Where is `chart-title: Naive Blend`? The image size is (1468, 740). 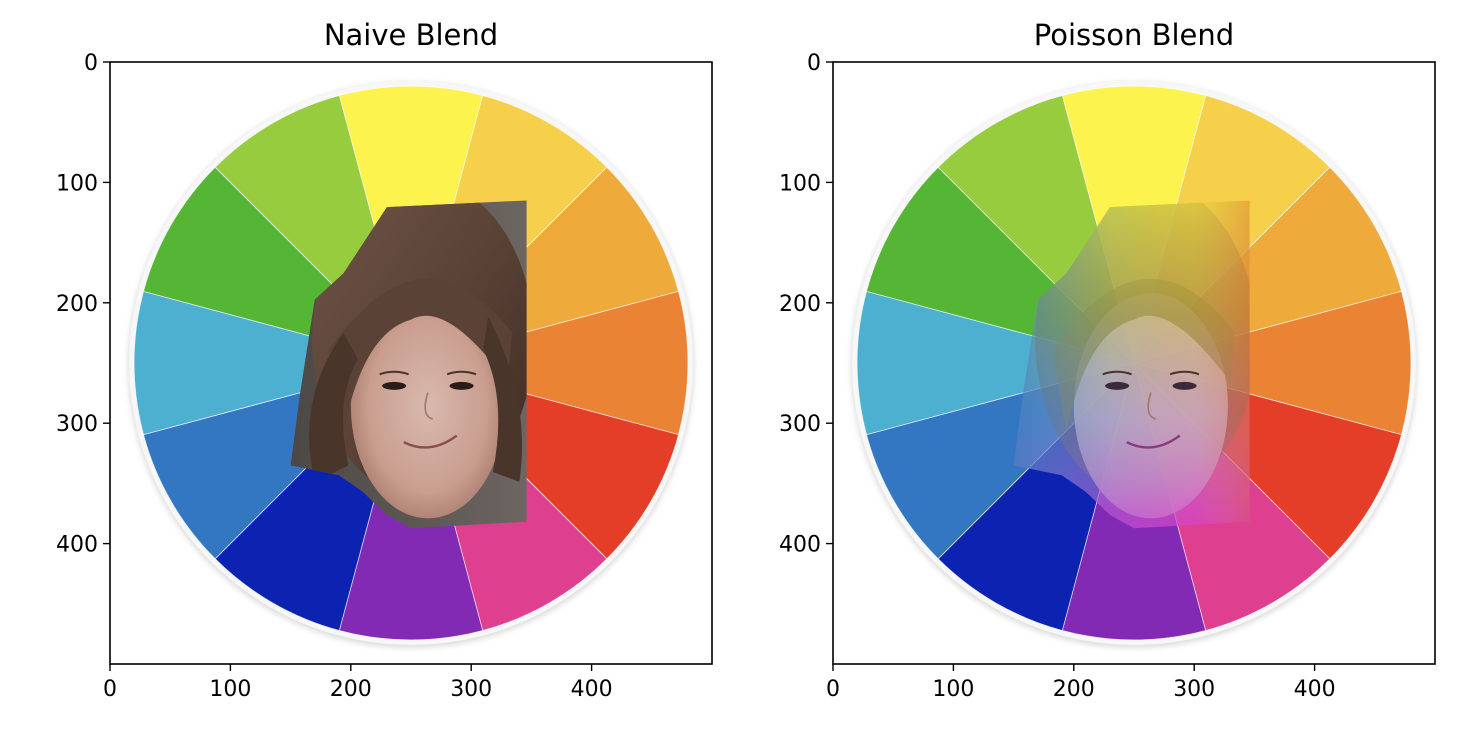 chart-title: Naive Blend is located at coordinates (411, 35).